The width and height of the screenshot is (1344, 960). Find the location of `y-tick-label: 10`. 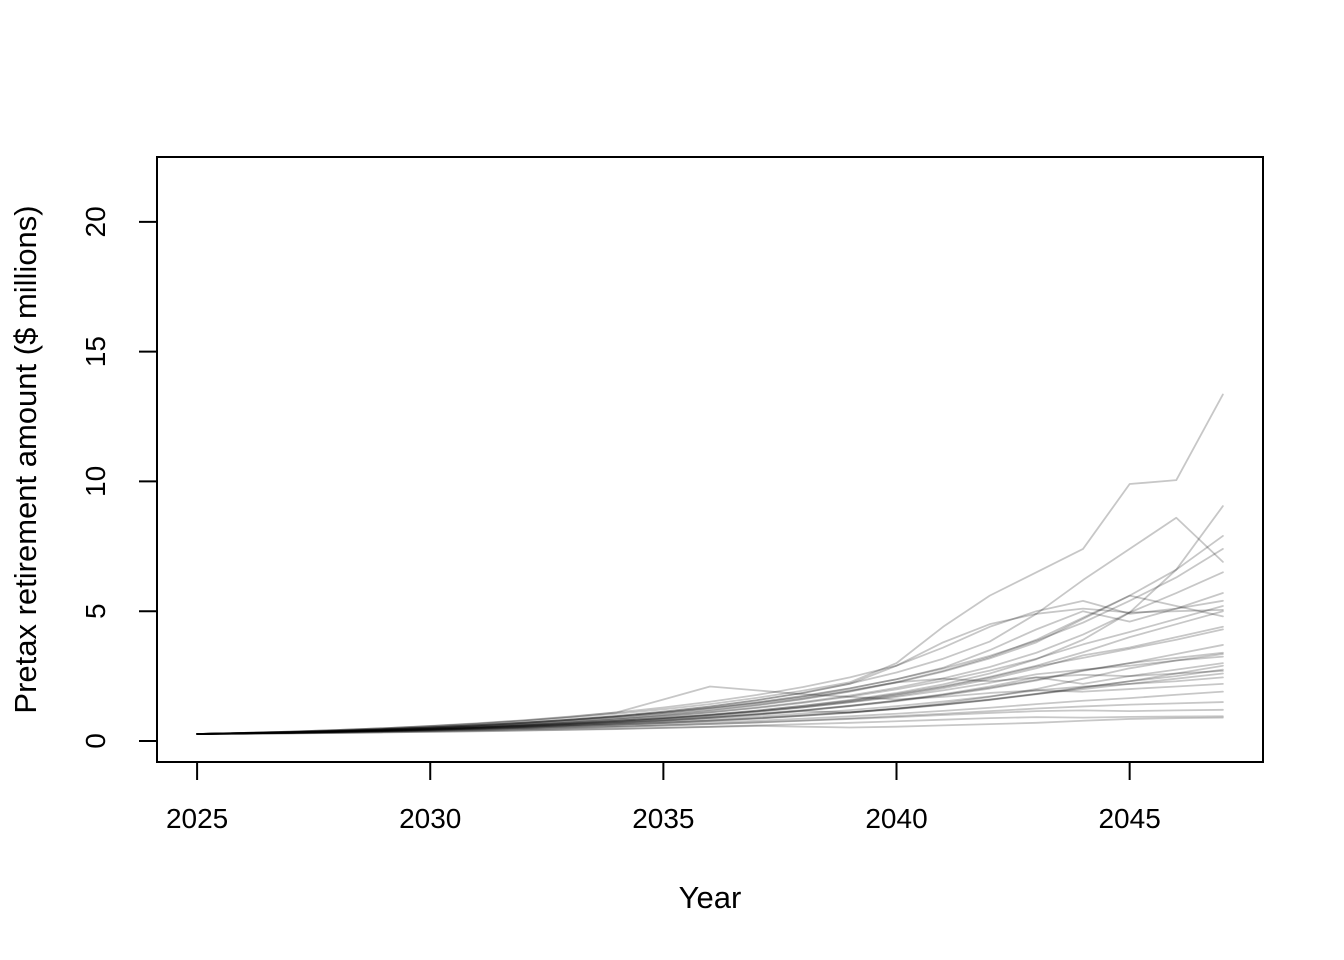

y-tick-label: 10 is located at coordinates (95, 481).